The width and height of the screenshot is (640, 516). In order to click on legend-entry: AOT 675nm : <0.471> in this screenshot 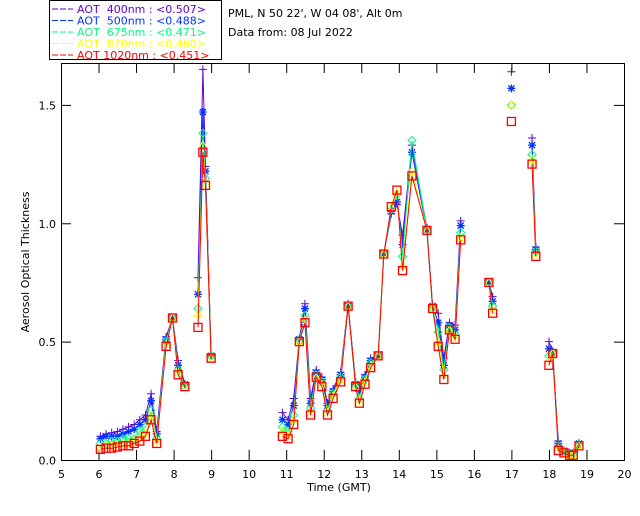, I will do `click(141, 32)`.